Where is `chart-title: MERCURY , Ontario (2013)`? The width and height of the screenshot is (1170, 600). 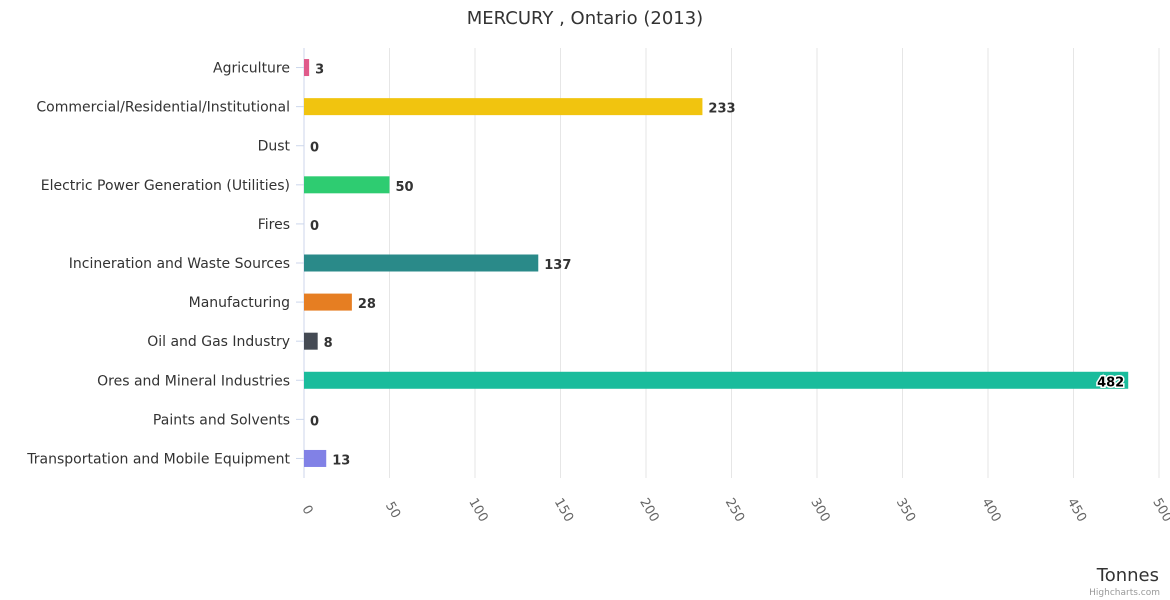 chart-title: MERCURY , Ontario (2013) is located at coordinates (585, 18).